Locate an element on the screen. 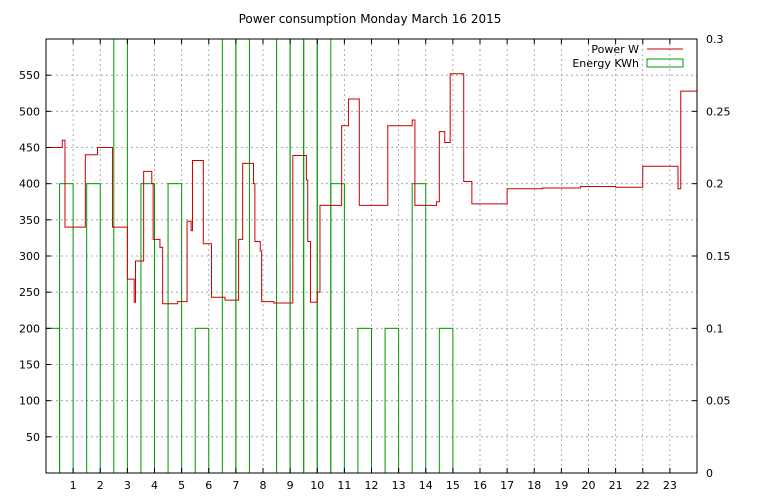  y-left-tick-label: 350 is located at coordinates (29, 220).